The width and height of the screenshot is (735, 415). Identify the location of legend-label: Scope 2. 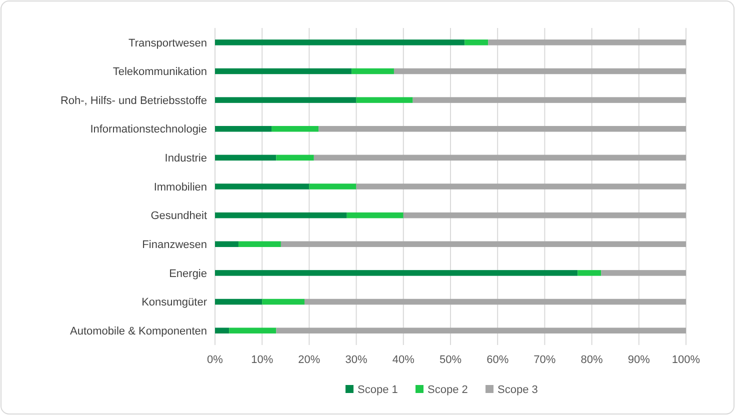
(448, 390).